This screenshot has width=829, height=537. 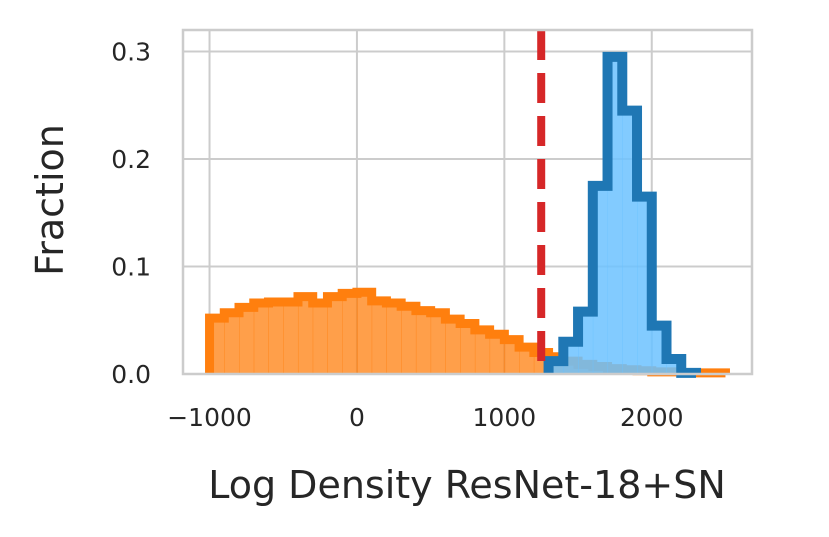 What do you see at coordinates (467, 485) in the screenshot?
I see `x-axis-label: Log Density ResNet-18+SN` at bounding box center [467, 485].